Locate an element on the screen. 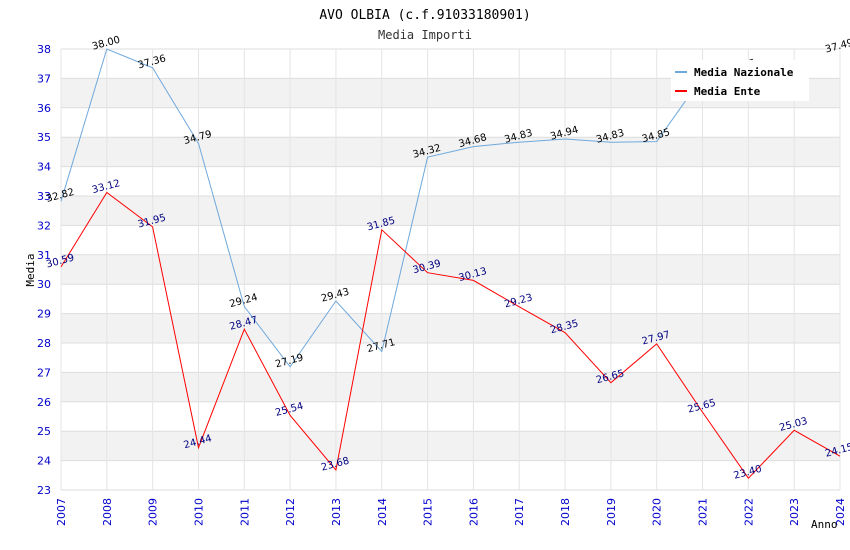 Image resolution: width=850 pixels, height=550 pixels. data-label: 27.19 is located at coordinates (289, 361).